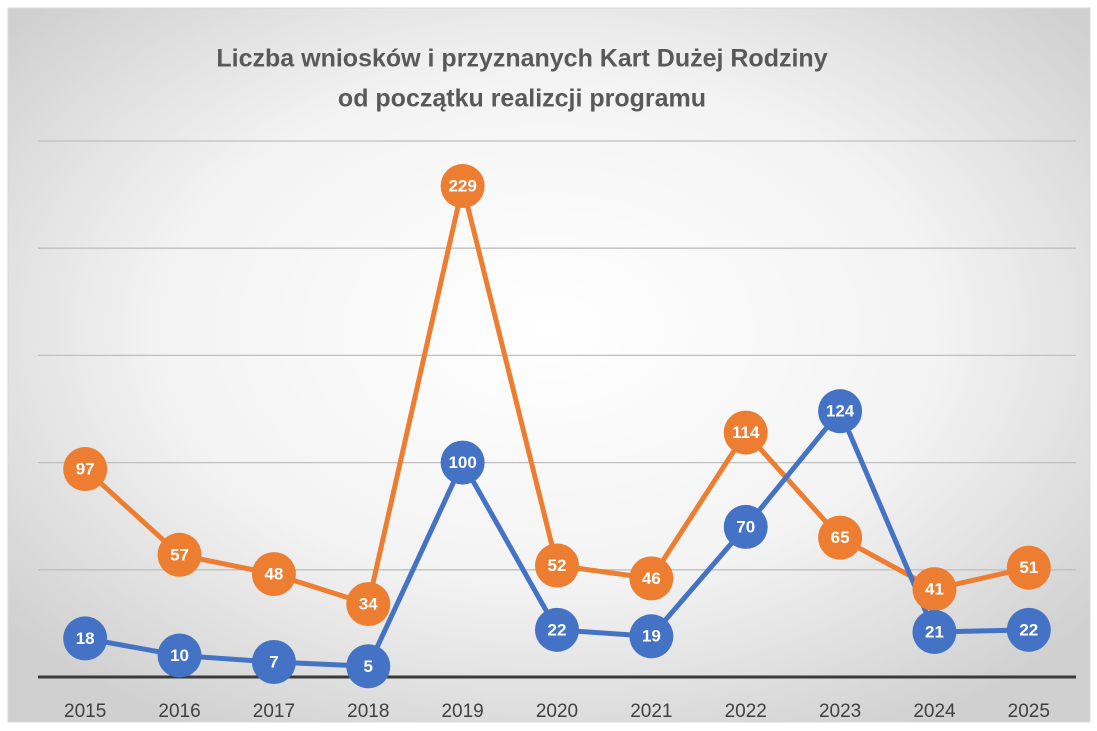 Image resolution: width=1097 pixels, height=731 pixels. I want to click on data-label: 70, so click(745, 526).